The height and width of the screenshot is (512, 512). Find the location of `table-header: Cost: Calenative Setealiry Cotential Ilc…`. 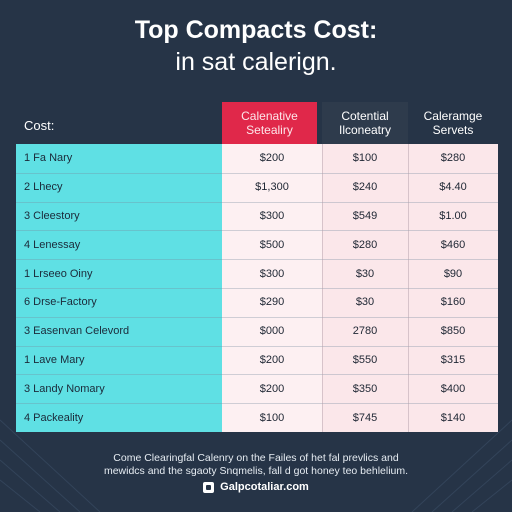

table-header: Cost: Calenative Setealiry Cotential Ilc… is located at coordinates (257, 123).